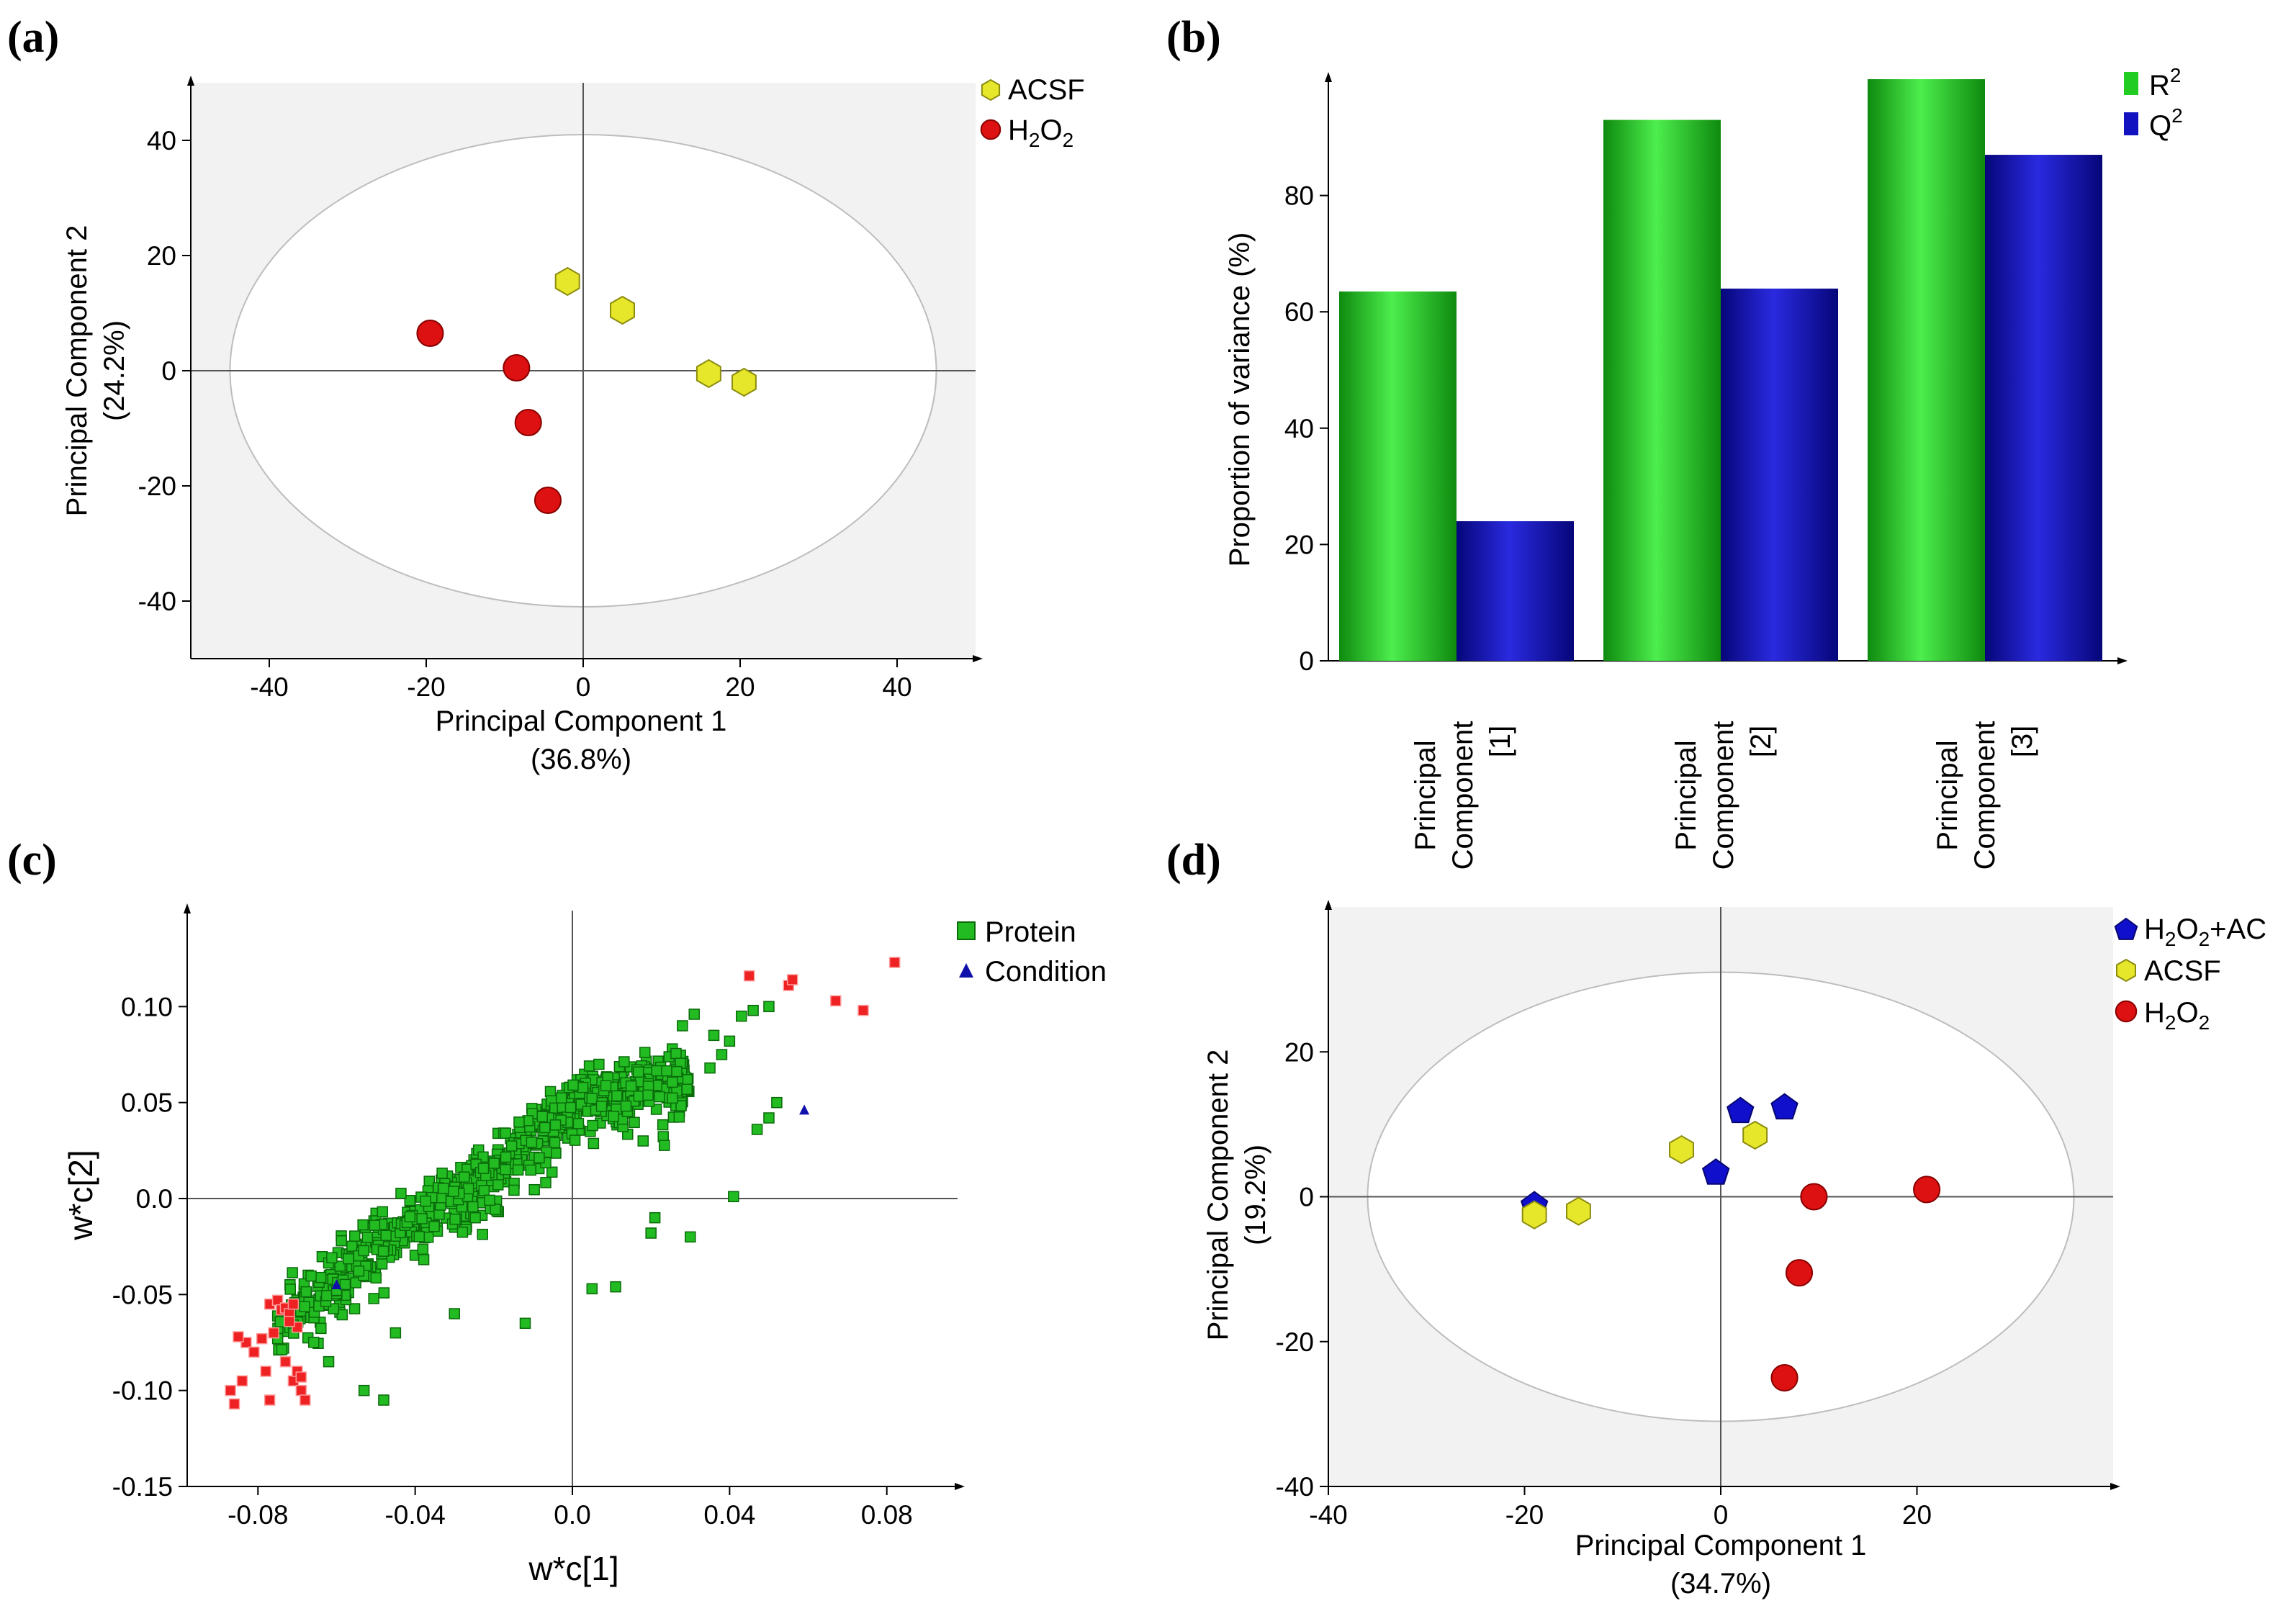 Image resolution: width=2296 pixels, height=1611 pixels. What do you see at coordinates (1731, 1242) in the screenshot?
I see `points-d` at bounding box center [1731, 1242].